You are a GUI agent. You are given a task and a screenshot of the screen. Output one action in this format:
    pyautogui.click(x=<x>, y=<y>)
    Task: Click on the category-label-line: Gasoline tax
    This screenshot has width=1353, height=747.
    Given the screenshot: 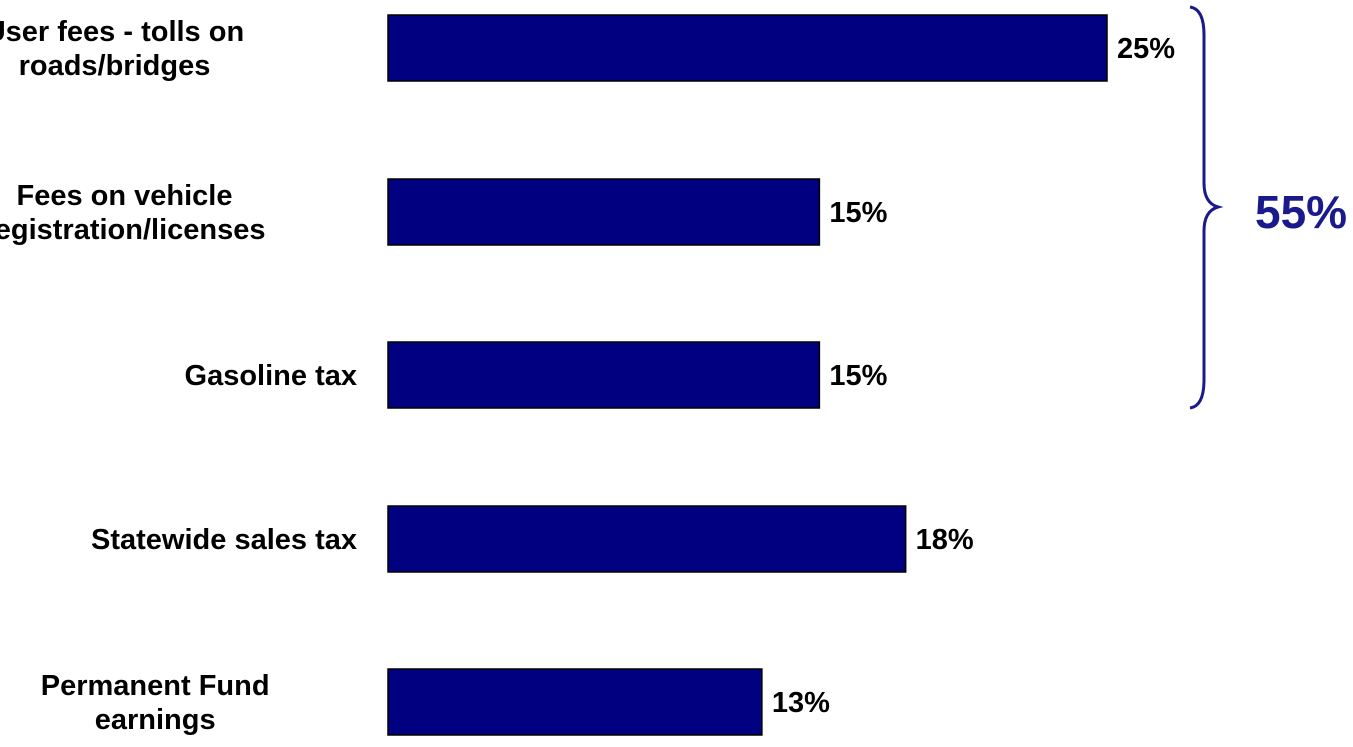 What is the action you would take?
    pyautogui.click(x=271, y=376)
    